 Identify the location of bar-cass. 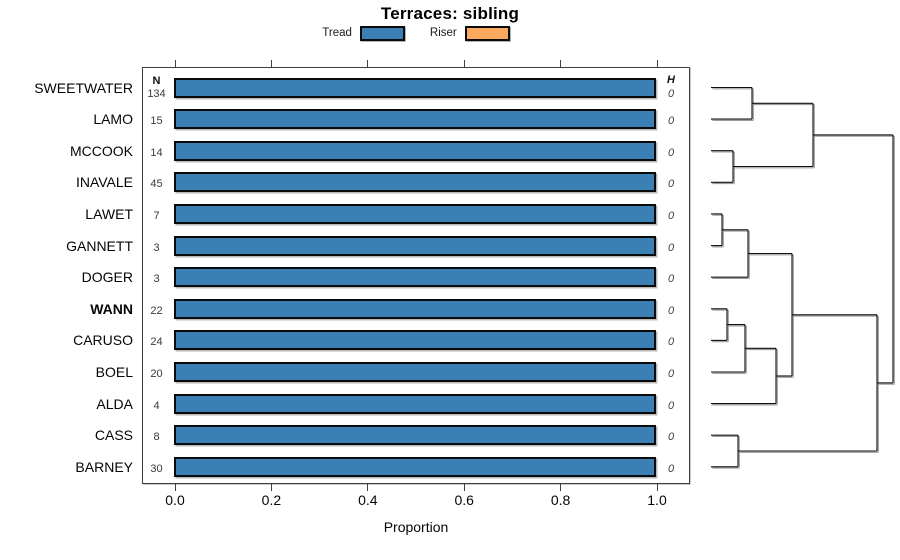
(415, 435).